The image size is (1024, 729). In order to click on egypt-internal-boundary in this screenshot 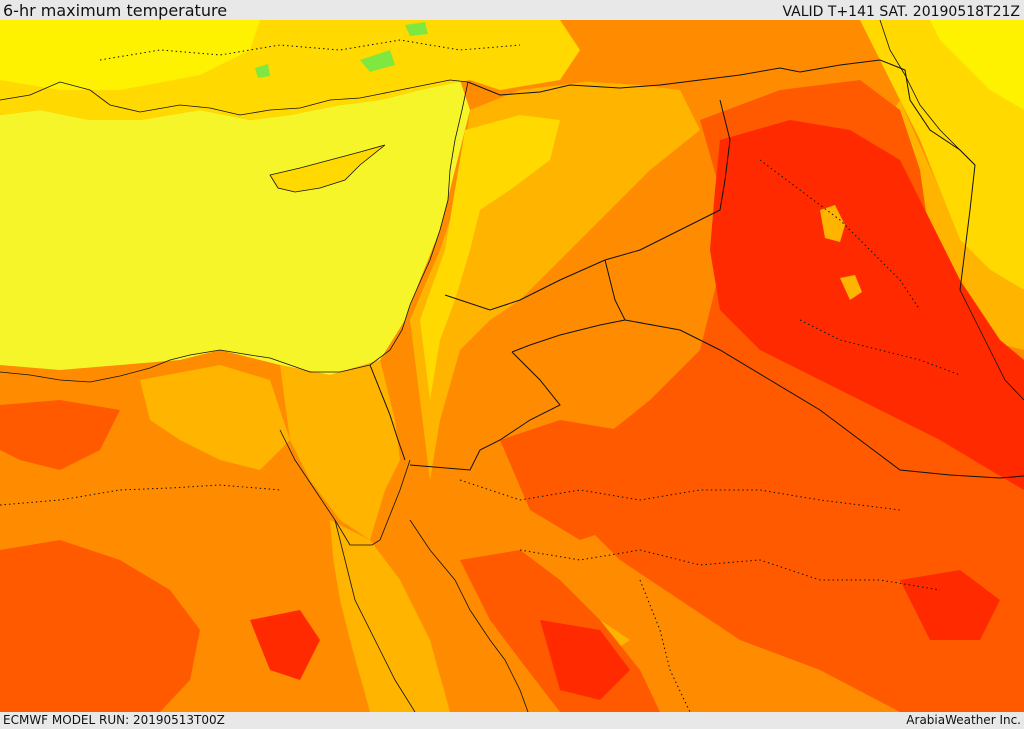, I will do `click(140, 495)`.